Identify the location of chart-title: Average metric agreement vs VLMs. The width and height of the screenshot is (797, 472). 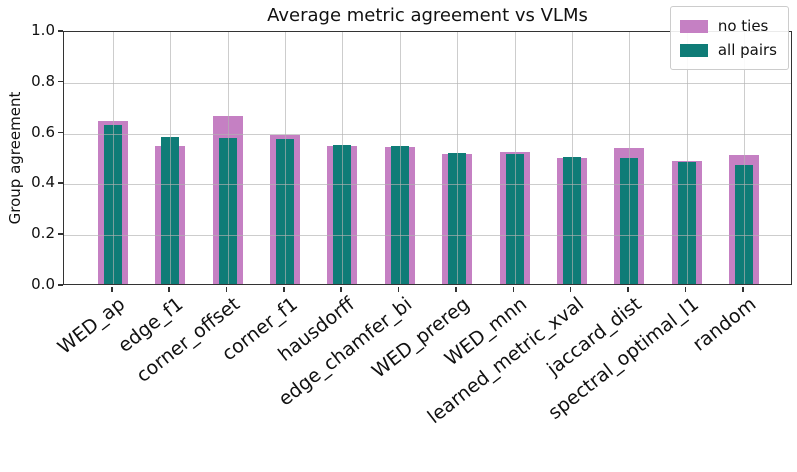
(427, 15).